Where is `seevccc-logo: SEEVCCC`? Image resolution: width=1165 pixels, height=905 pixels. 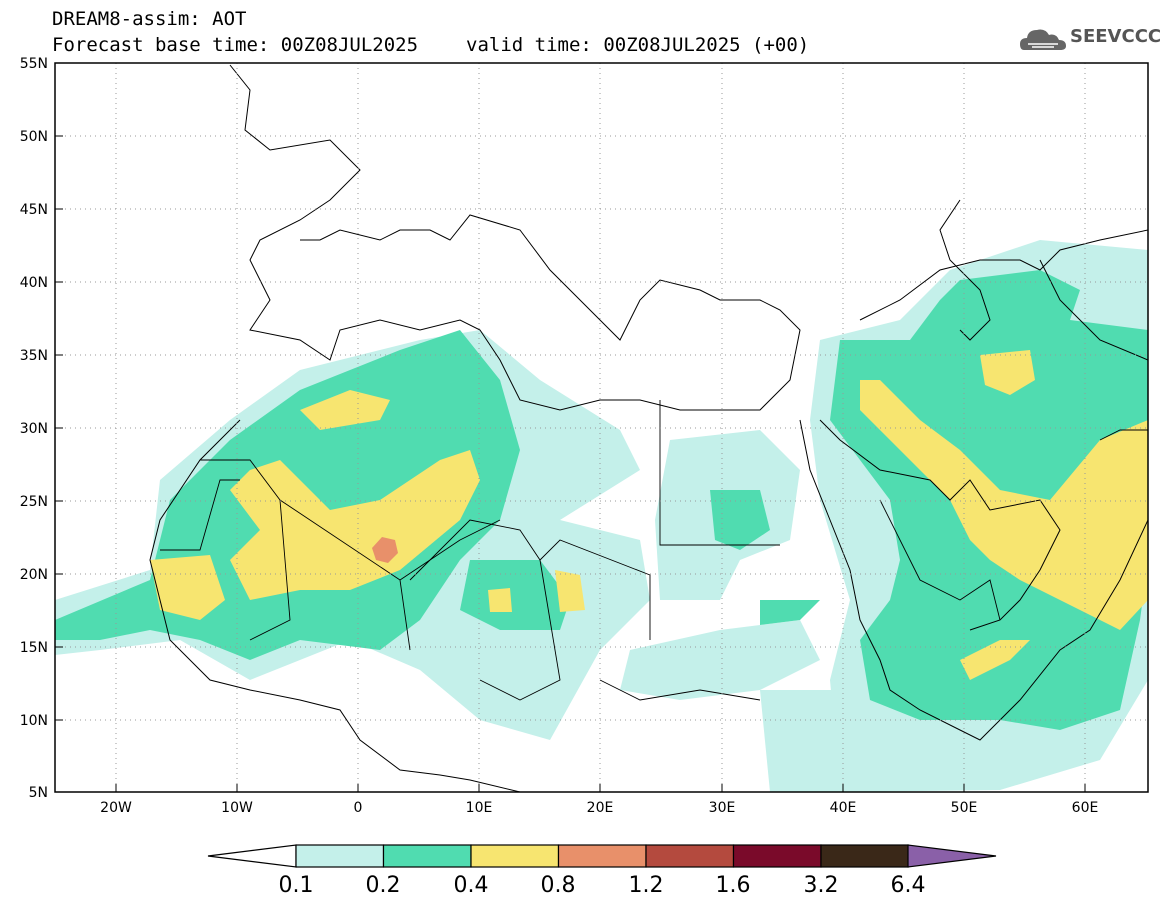 seevccc-logo: SEEVCCC is located at coordinates (1116, 36).